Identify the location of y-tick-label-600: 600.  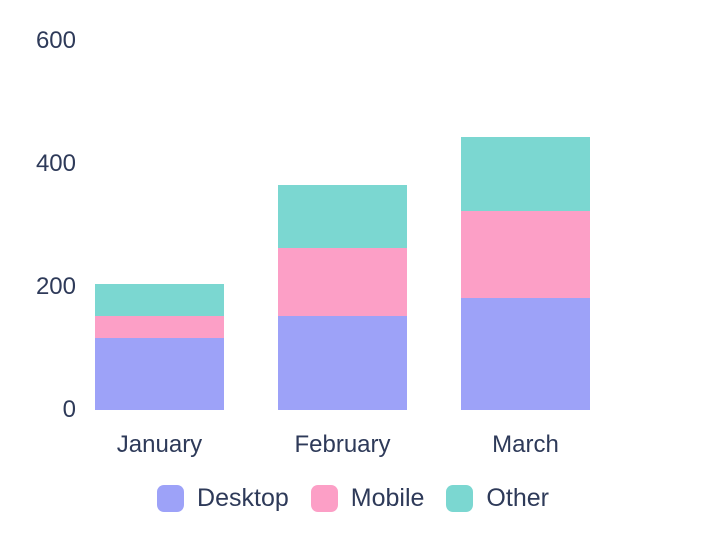
(55, 40).